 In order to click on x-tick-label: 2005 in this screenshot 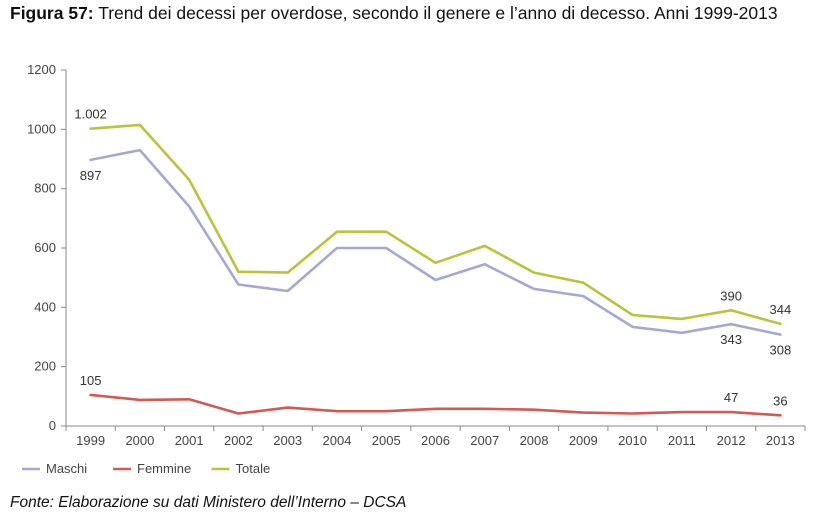, I will do `click(386, 440)`.